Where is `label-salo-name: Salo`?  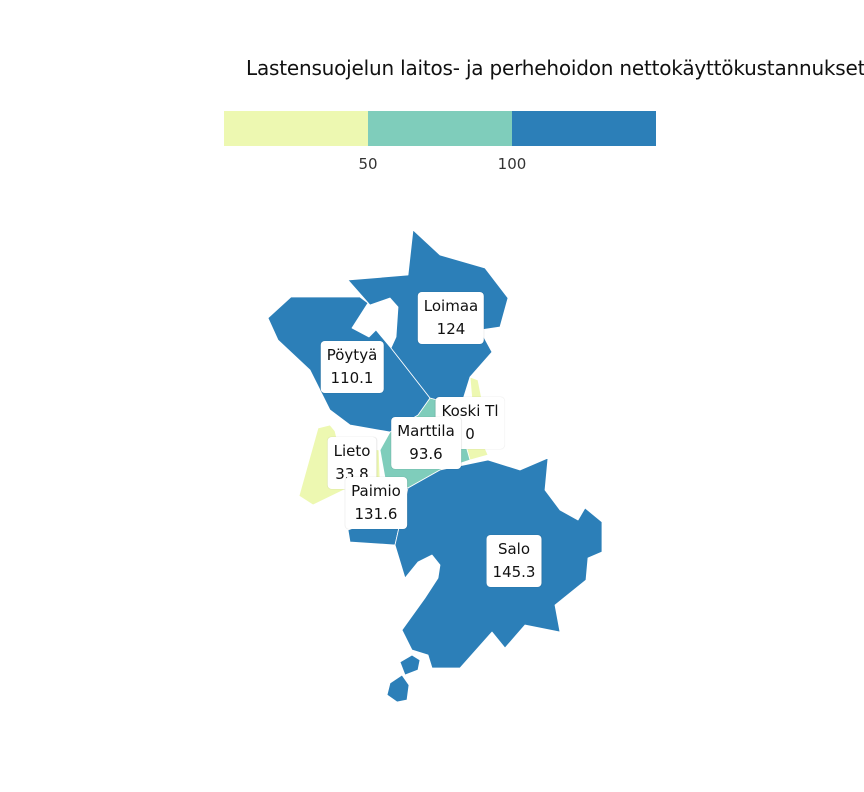 label-salo-name: Salo is located at coordinates (514, 549).